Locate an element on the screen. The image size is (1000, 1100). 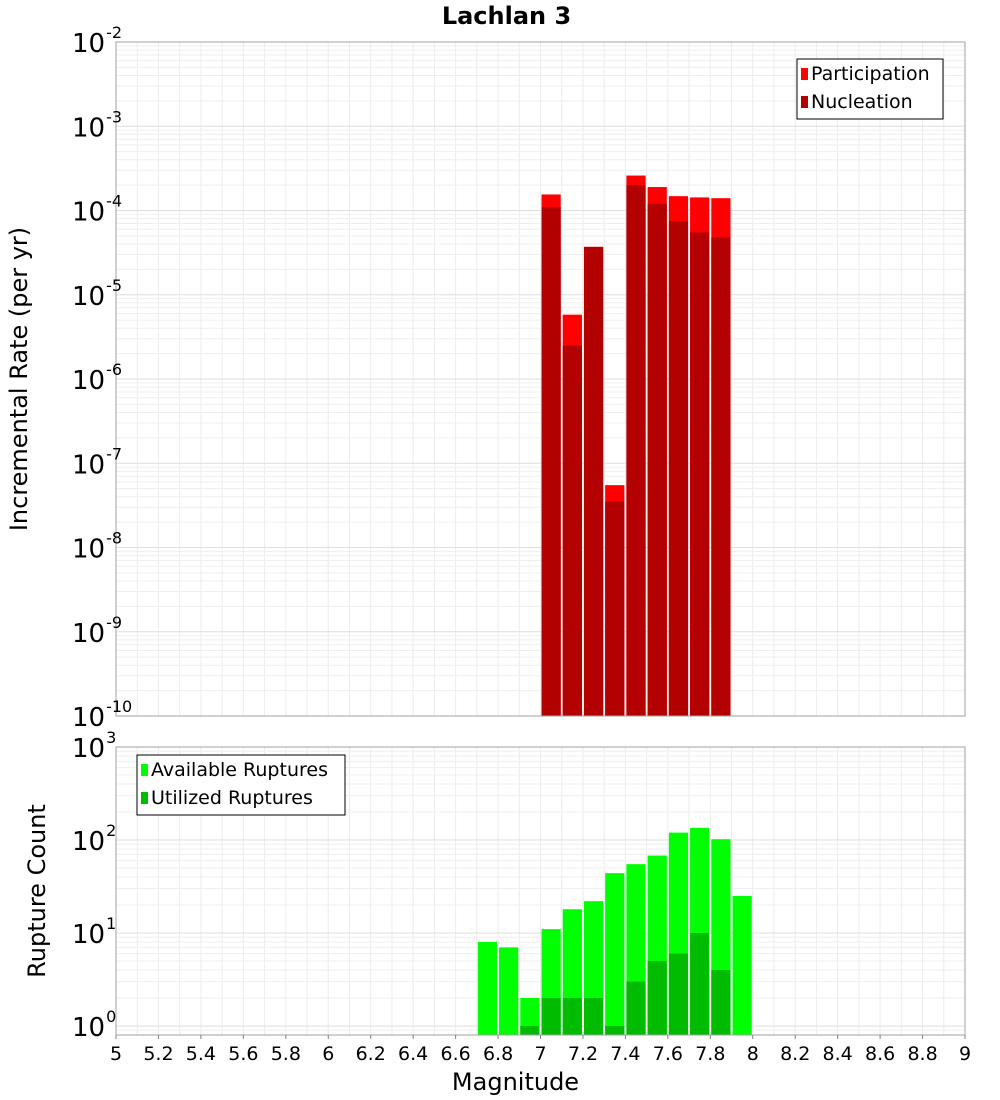
y-axis-label: Incremental Rate (per yr) is located at coordinates (19, 379).